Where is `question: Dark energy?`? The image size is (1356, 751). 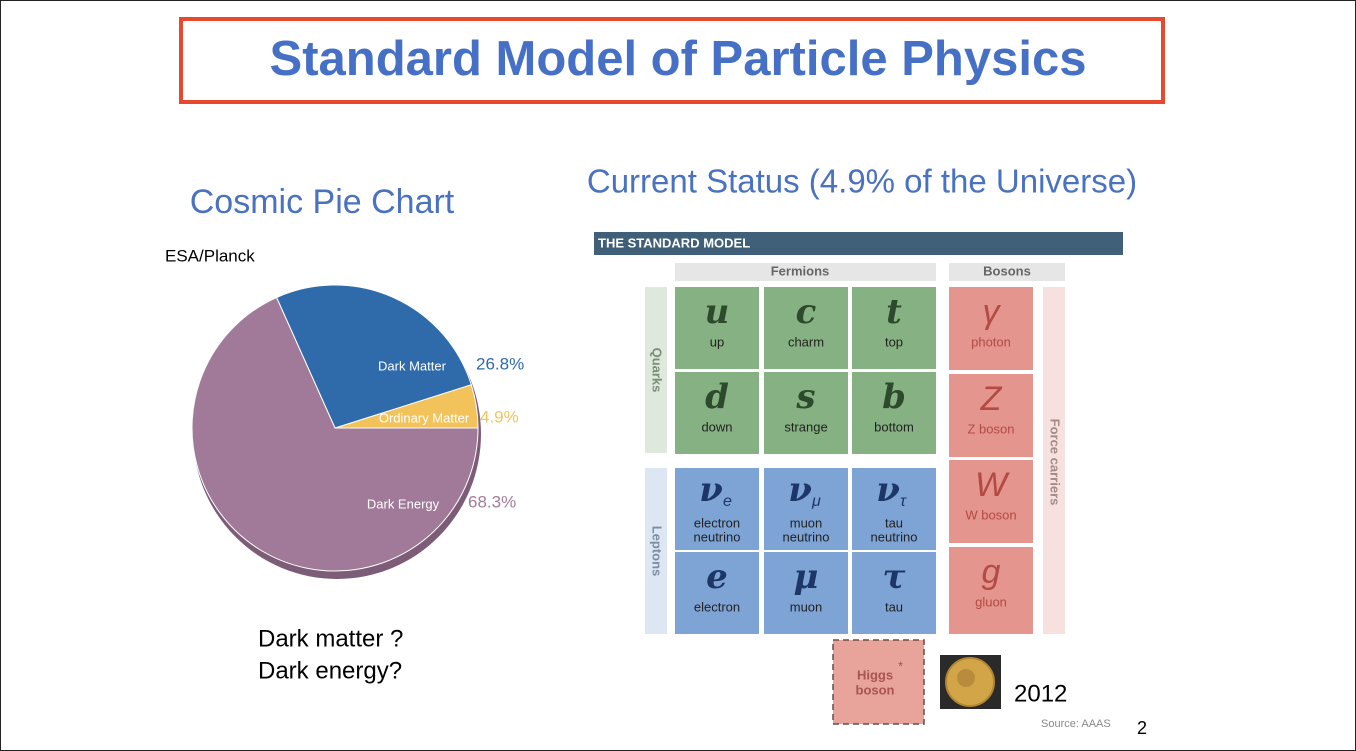
question: Dark energy? is located at coordinates (330, 670).